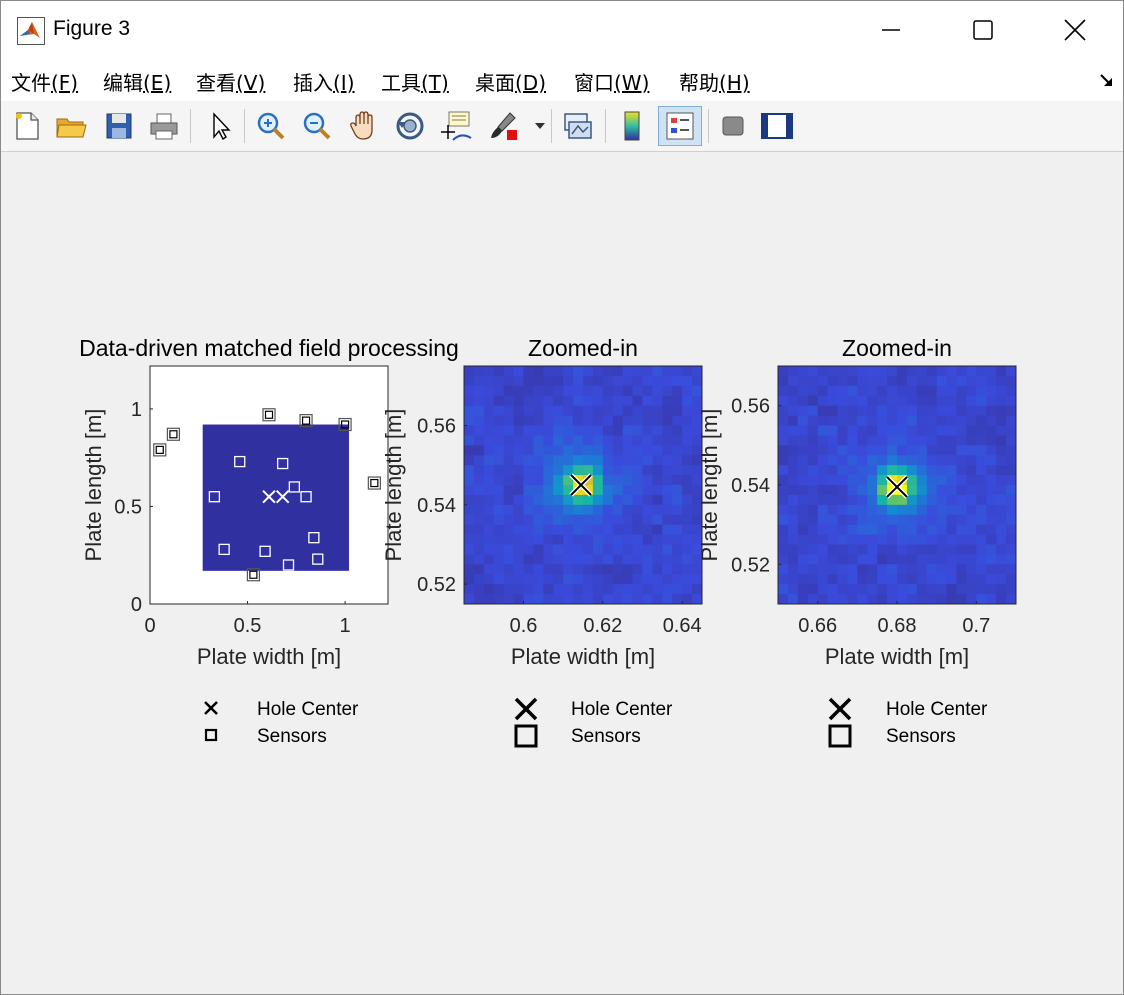 This screenshot has width=1124, height=995. Describe the element at coordinates (415, 83) in the screenshot. I see `menu-tools: 工具(T)` at that location.